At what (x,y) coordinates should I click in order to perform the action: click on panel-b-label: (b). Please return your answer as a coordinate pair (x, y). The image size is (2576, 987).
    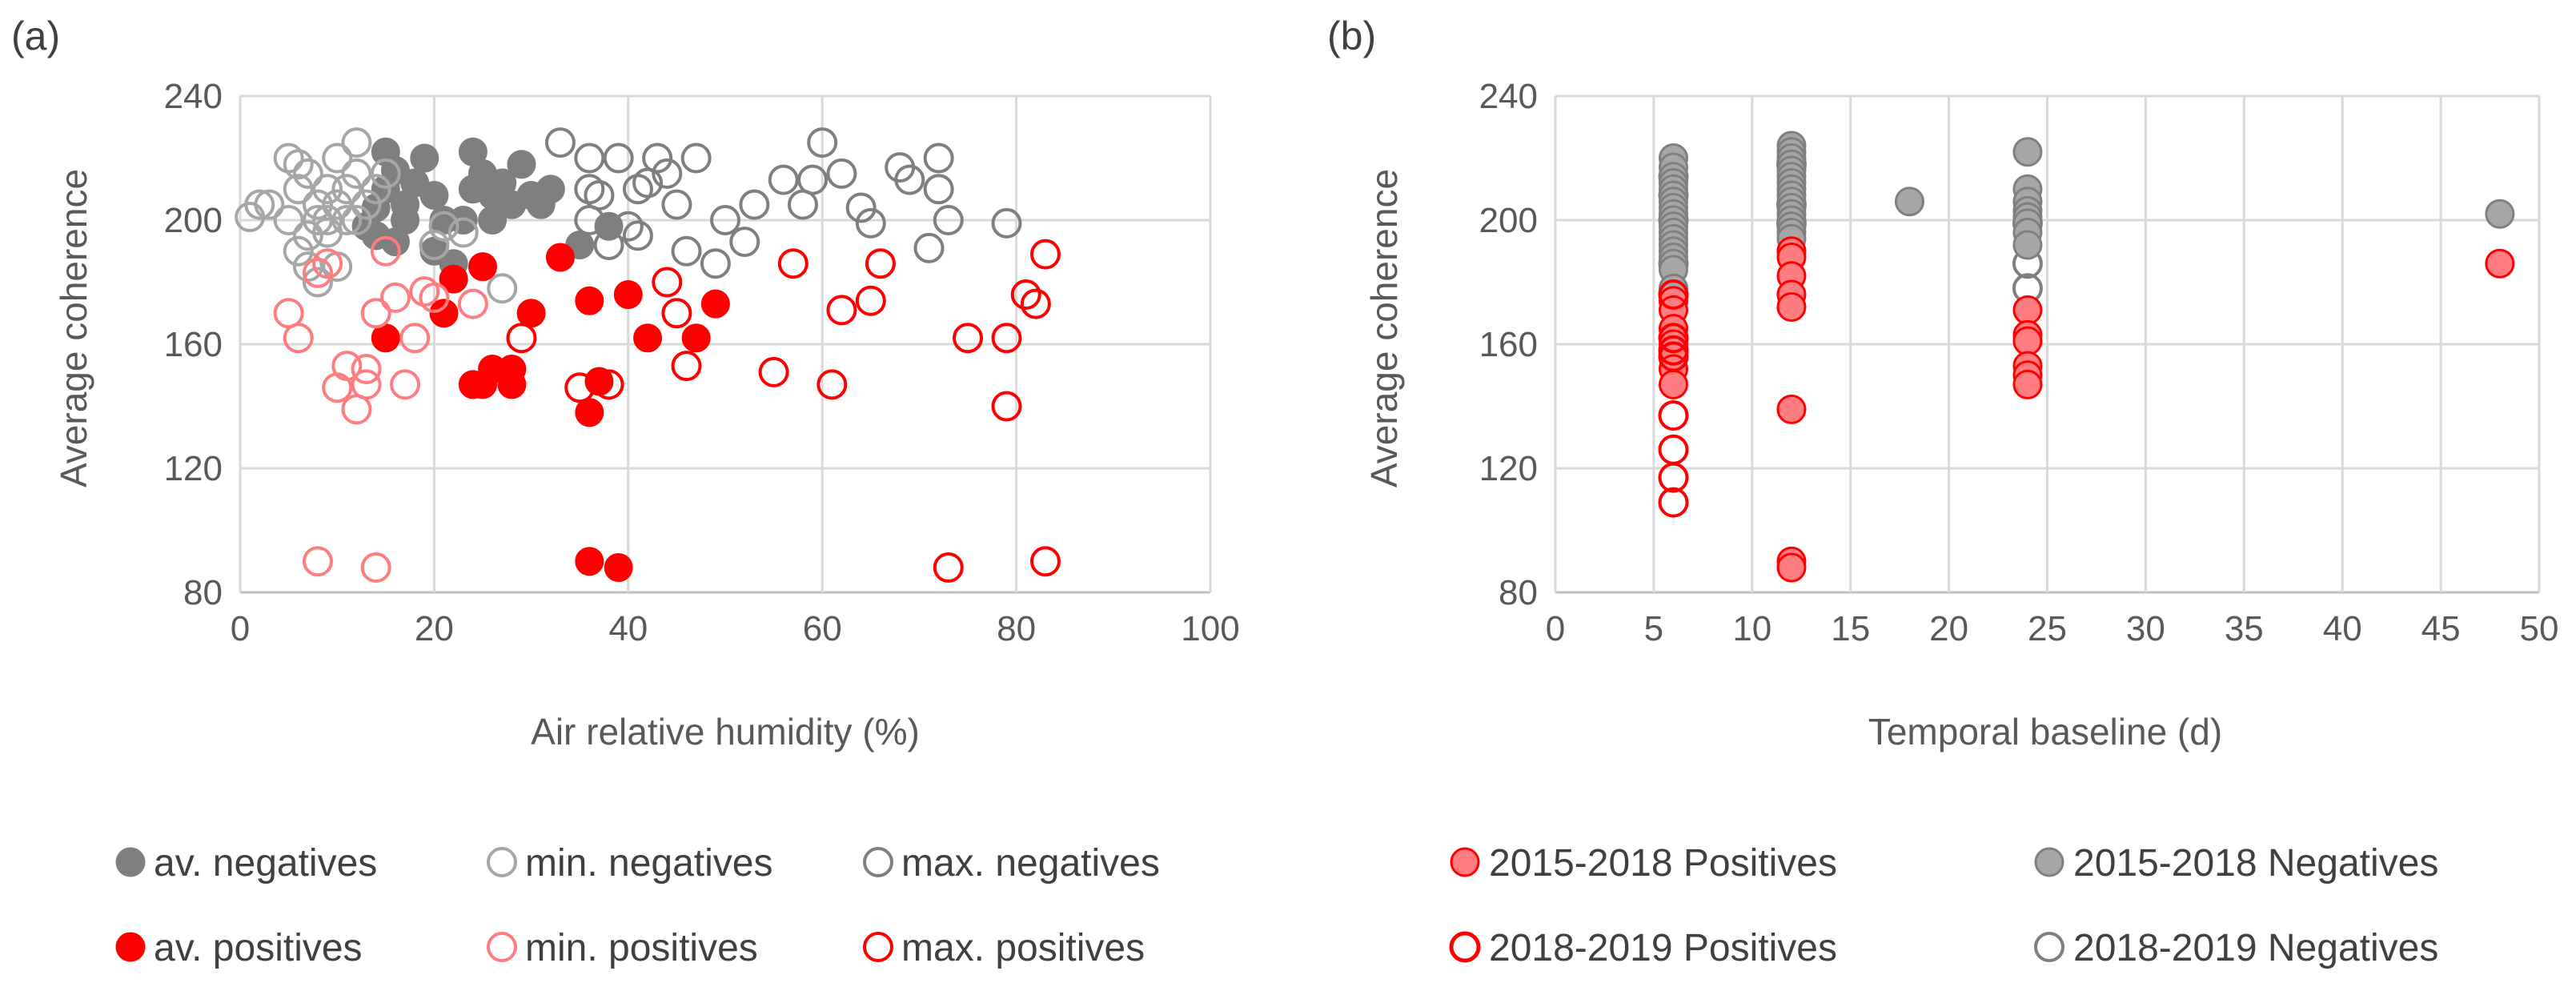
    Looking at the image, I should click on (1352, 36).